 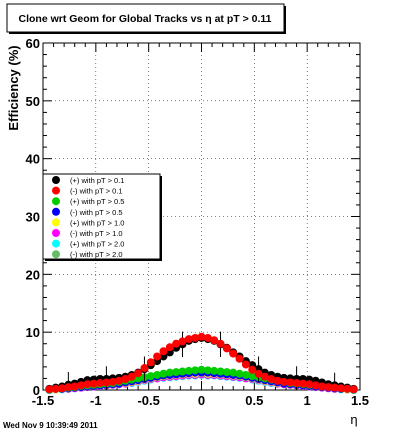 I want to click on legend-label: (+) with pT > 1.0, so click(x=97, y=222).